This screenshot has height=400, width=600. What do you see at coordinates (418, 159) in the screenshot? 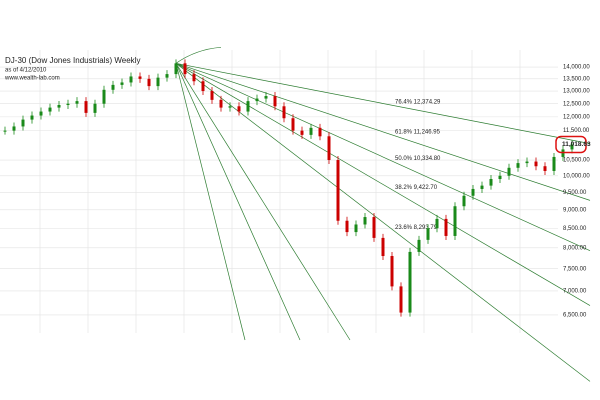
I see `fan-label: 50.0% 10,334.80` at bounding box center [418, 159].